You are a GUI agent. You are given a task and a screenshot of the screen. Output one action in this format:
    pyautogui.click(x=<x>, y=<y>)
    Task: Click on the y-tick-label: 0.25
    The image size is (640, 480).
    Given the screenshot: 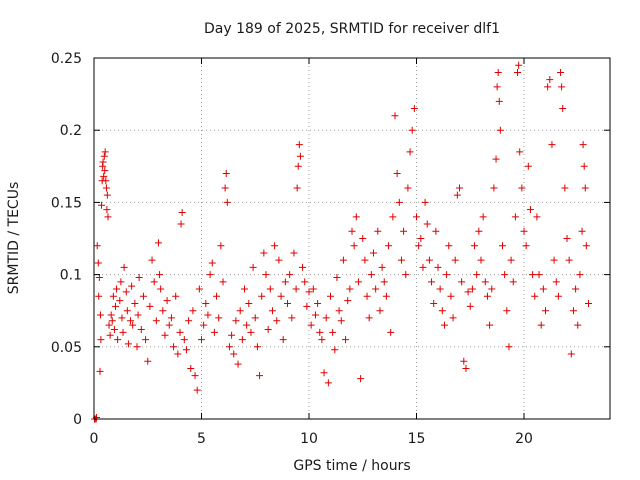 What is the action you would take?
    pyautogui.click(x=66, y=59)
    